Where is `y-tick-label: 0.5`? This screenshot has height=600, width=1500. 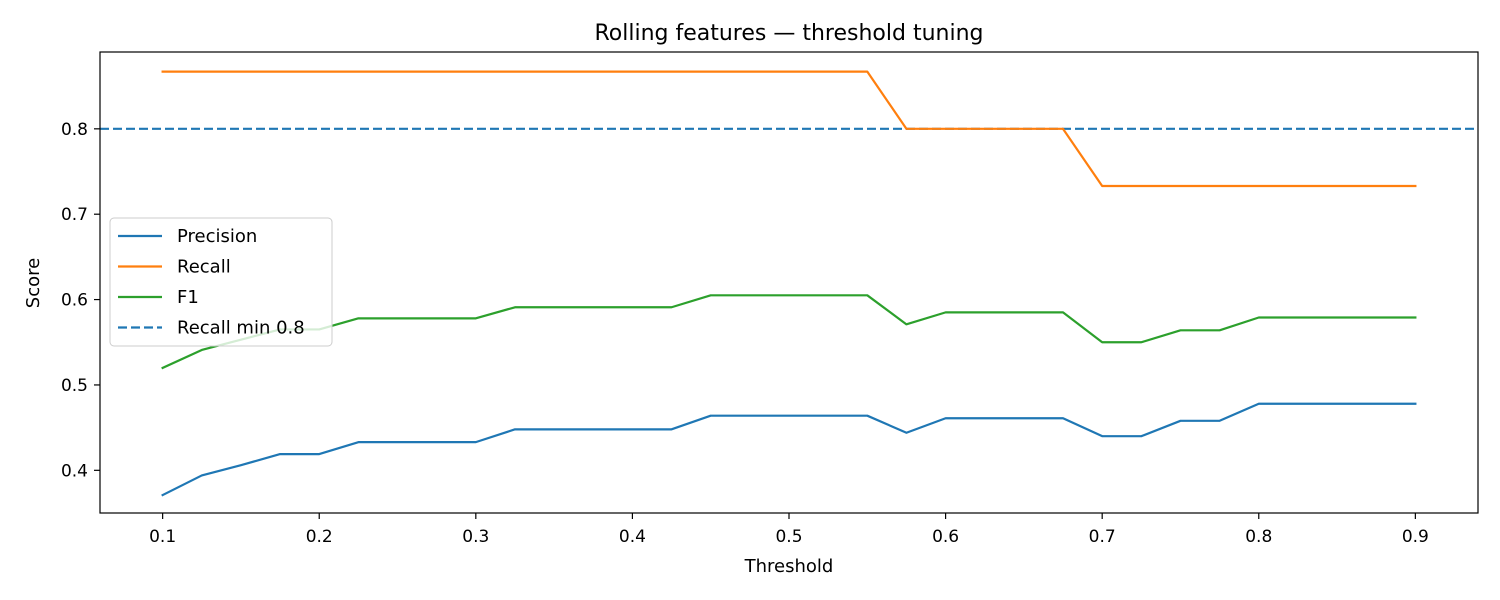
y-tick-label: 0.5 is located at coordinates (74, 386).